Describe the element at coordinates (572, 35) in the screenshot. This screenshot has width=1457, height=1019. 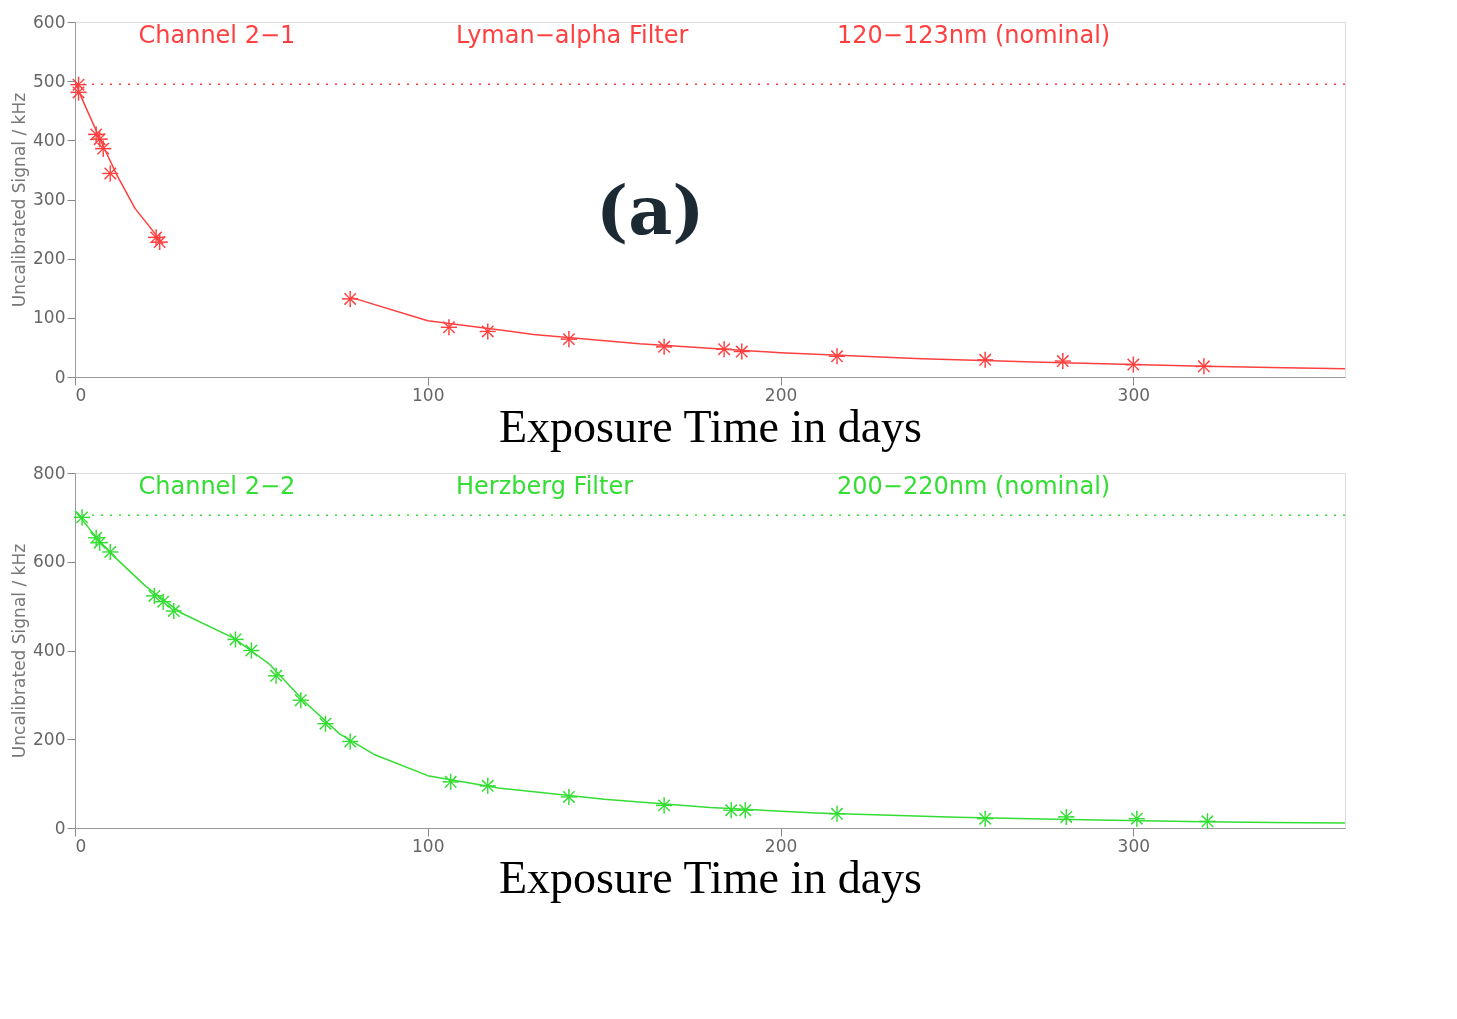
I see `annotation: Lyman−alpha Filter` at that location.